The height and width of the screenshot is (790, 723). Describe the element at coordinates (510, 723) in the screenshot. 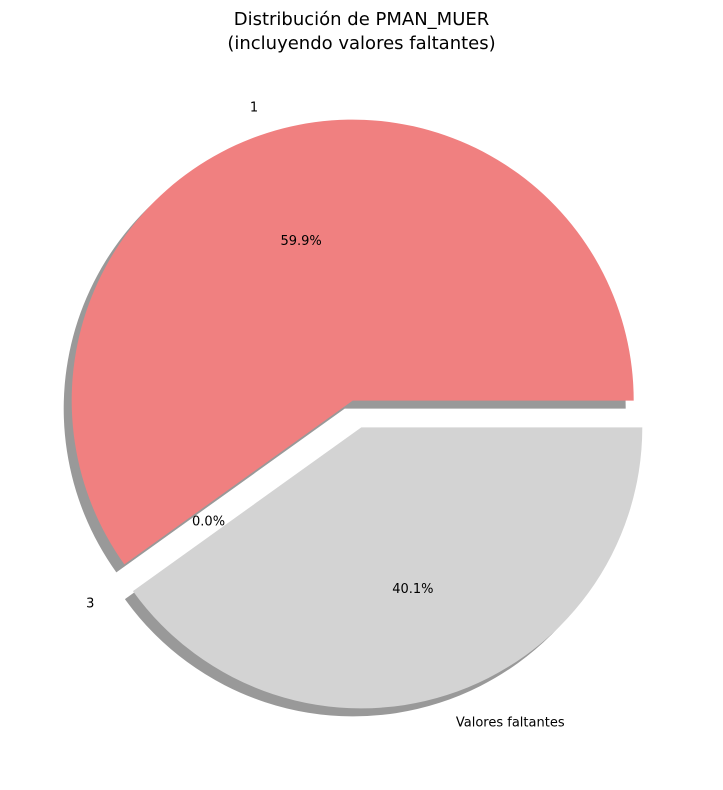

I see `category-label-valores-faltantes: Valores faltantes` at that location.